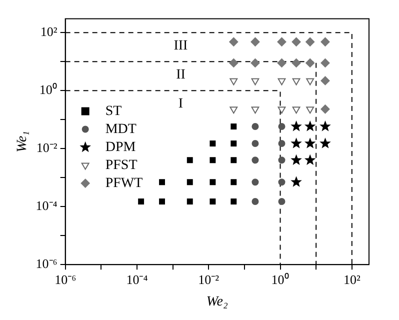 This screenshot has width=399, height=320. What do you see at coordinates (47, 206) in the screenshot?
I see `y-tick-label: 10⁻⁴` at bounding box center [47, 206].